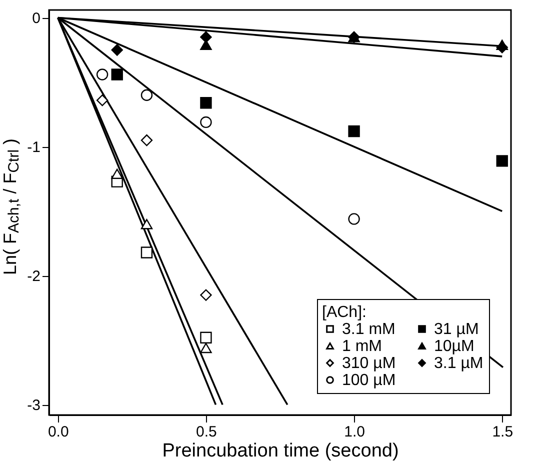  I want to click on y-tick-label: -2, so click(33, 277).